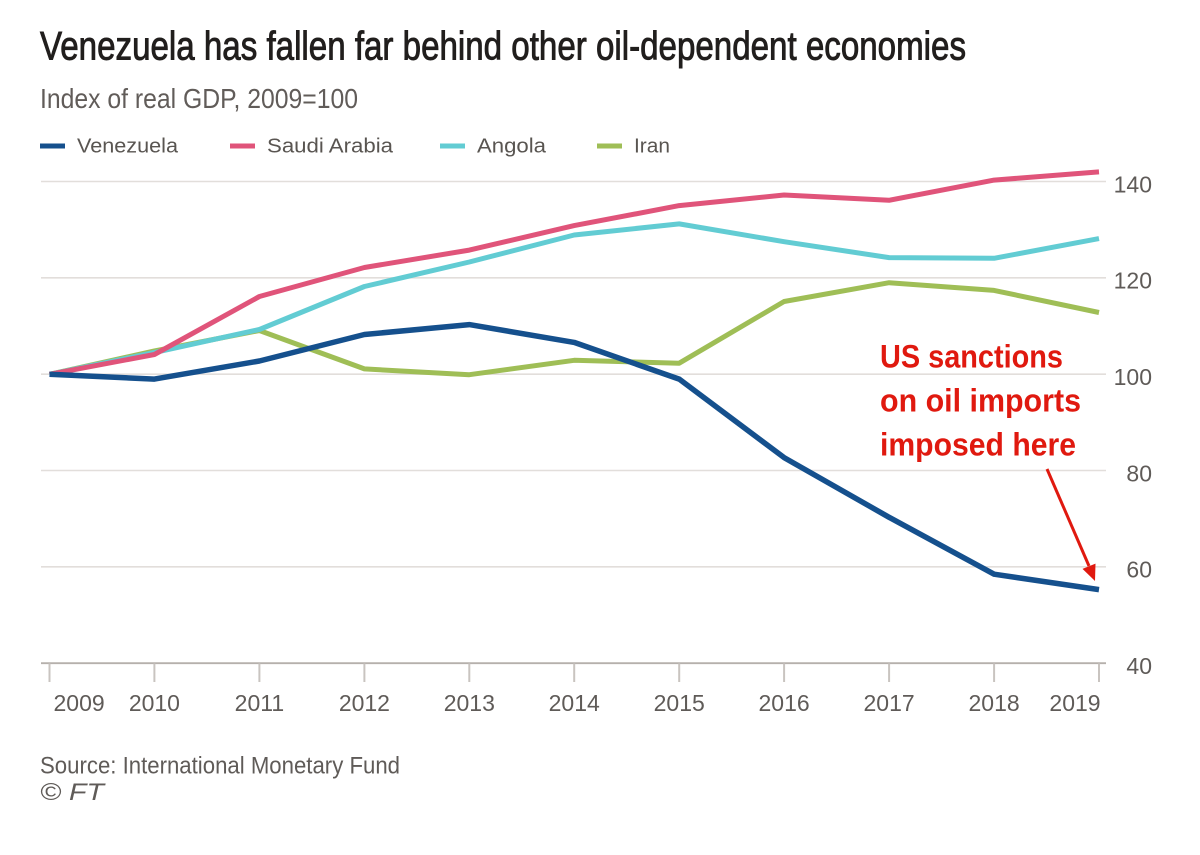  What do you see at coordinates (154, 703) in the screenshot?
I see `svg-text: 2010` at bounding box center [154, 703].